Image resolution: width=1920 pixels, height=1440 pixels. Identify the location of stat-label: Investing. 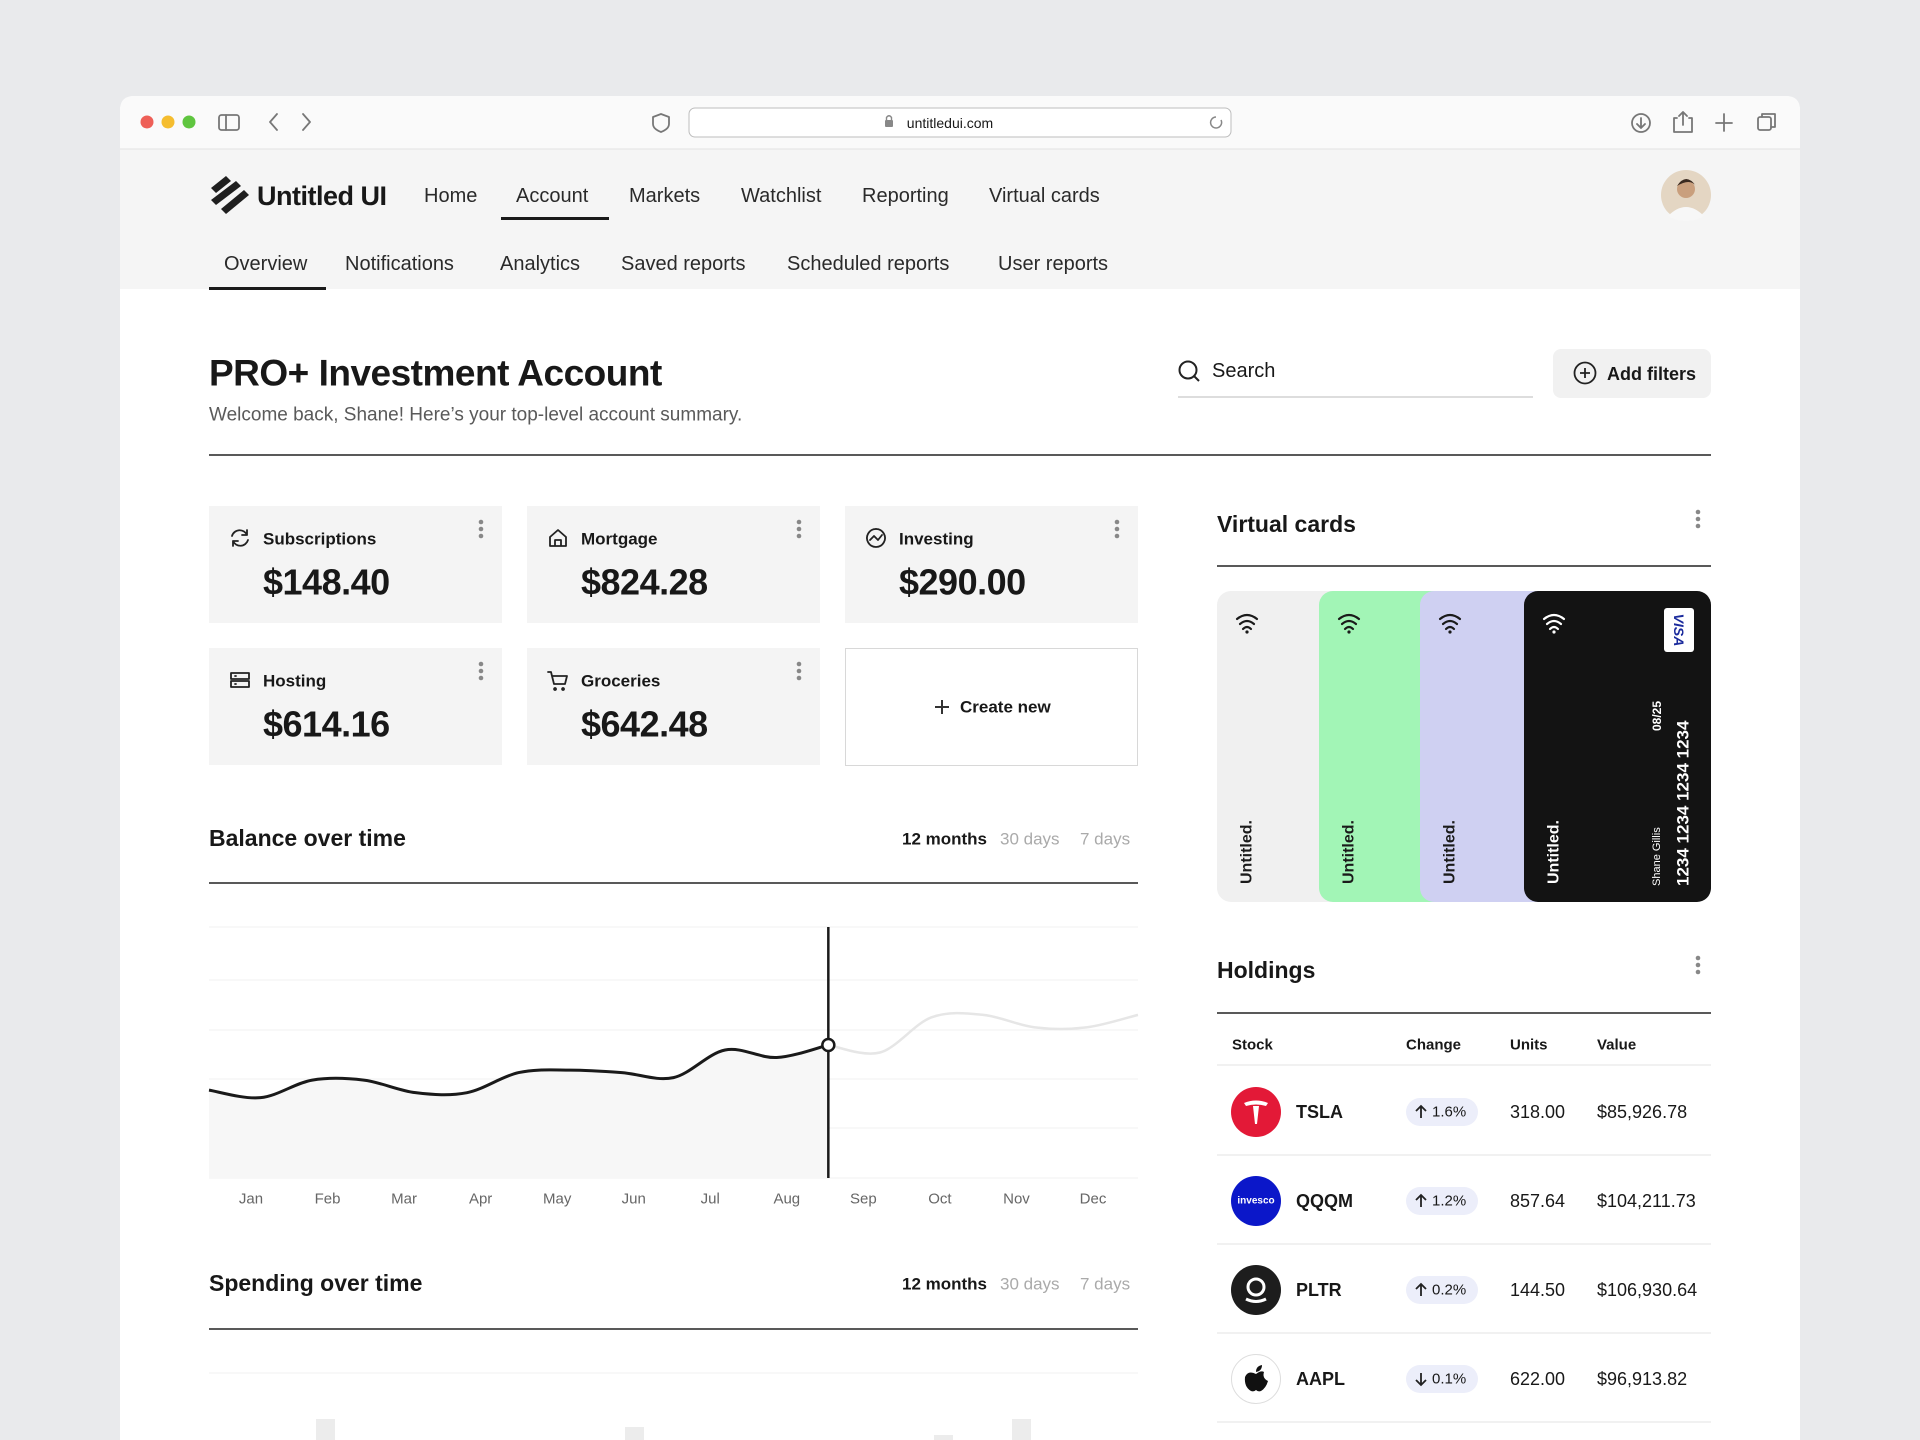
(936, 539).